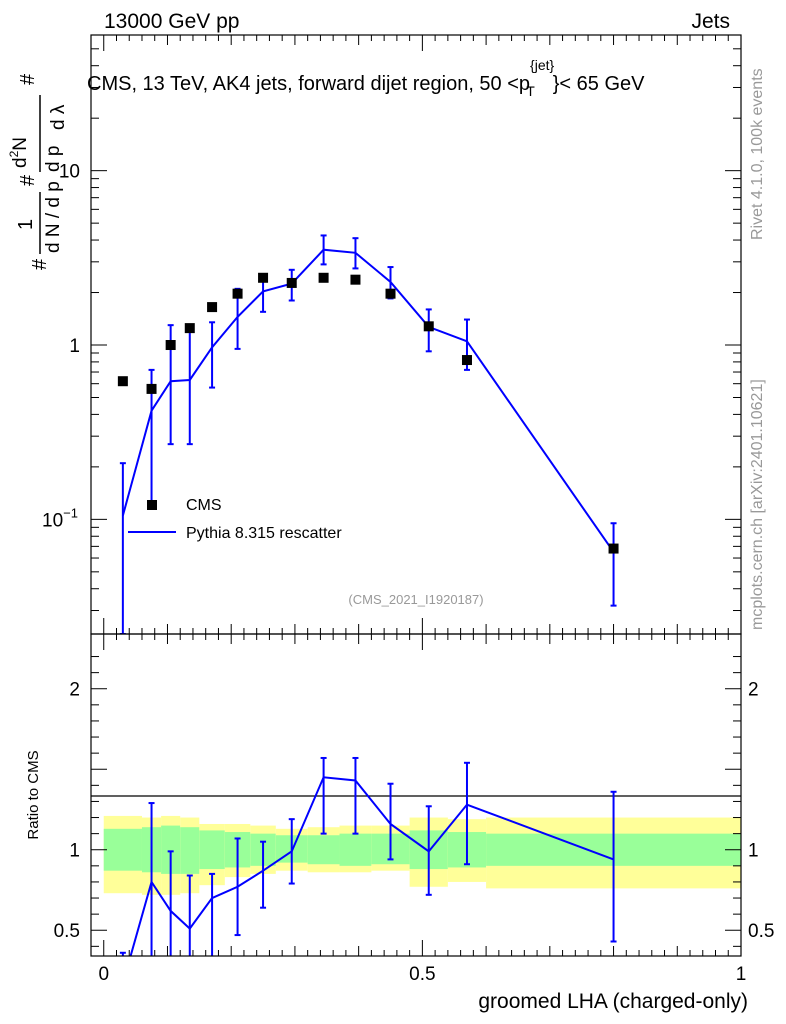 This screenshot has height=1024, width=786. I want to click on ratio-y-tick-label-left: 2, so click(74, 690).